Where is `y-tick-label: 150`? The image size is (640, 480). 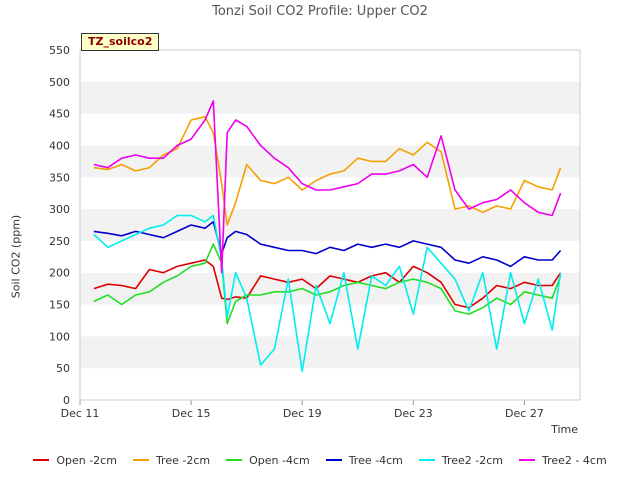
y-tick-label: 150 is located at coordinates (59, 305).